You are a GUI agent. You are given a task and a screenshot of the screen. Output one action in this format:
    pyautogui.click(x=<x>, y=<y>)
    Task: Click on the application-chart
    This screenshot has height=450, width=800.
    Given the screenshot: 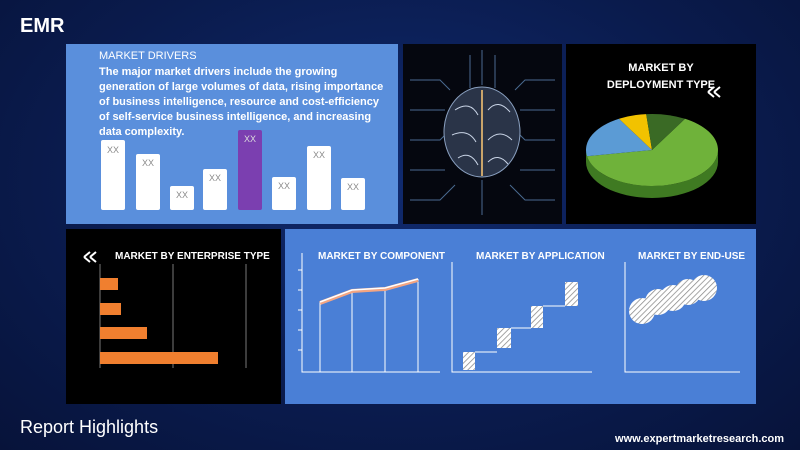 What is the action you would take?
    pyautogui.click(x=521, y=317)
    